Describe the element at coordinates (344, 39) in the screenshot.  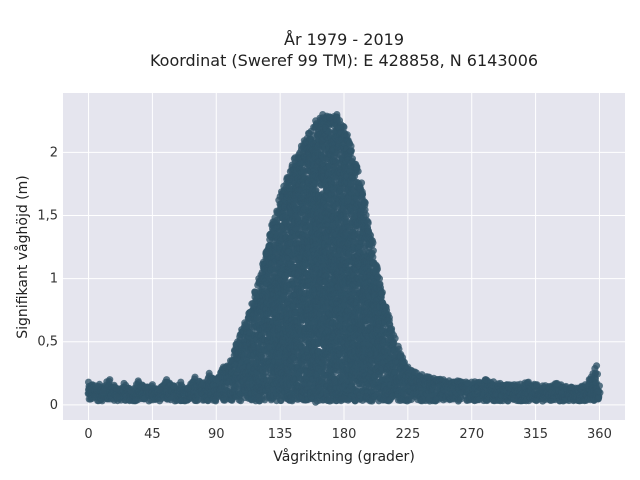
I see `chart-title-line1: År 1979 - 2019` at that location.